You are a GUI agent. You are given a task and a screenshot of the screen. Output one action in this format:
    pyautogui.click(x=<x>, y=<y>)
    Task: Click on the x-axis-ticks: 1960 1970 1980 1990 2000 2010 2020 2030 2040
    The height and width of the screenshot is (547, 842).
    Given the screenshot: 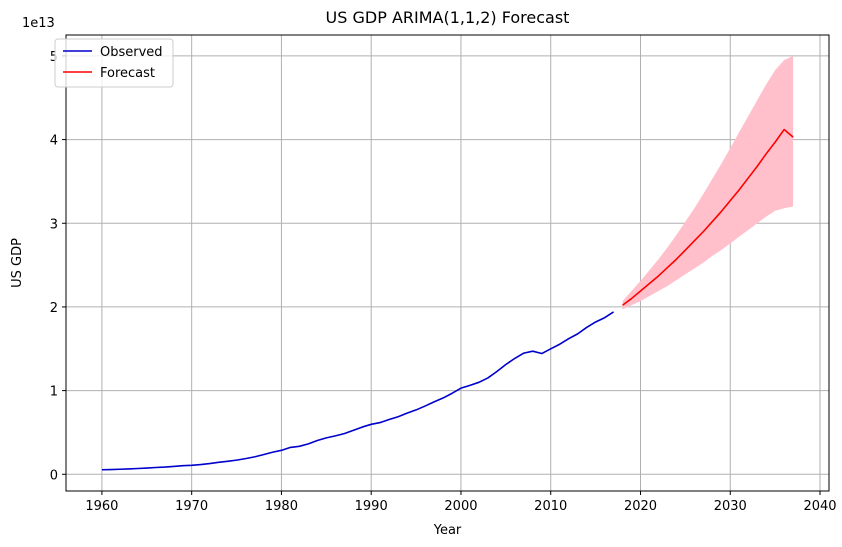 What is the action you would take?
    pyautogui.click(x=461, y=502)
    